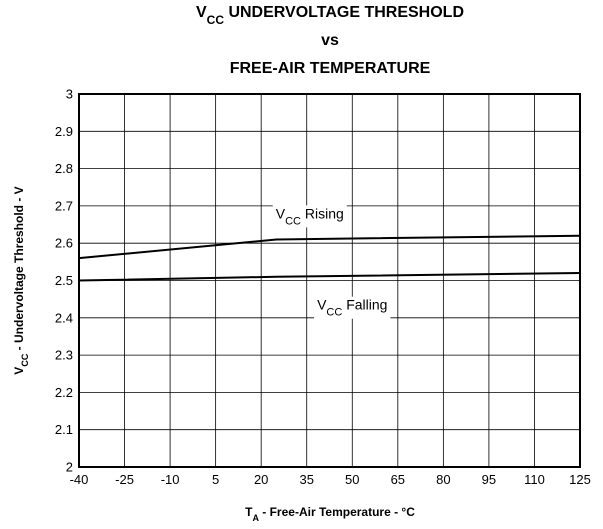 This screenshot has width=603, height=529. I want to click on x-tick-label: 125, so click(580, 479).